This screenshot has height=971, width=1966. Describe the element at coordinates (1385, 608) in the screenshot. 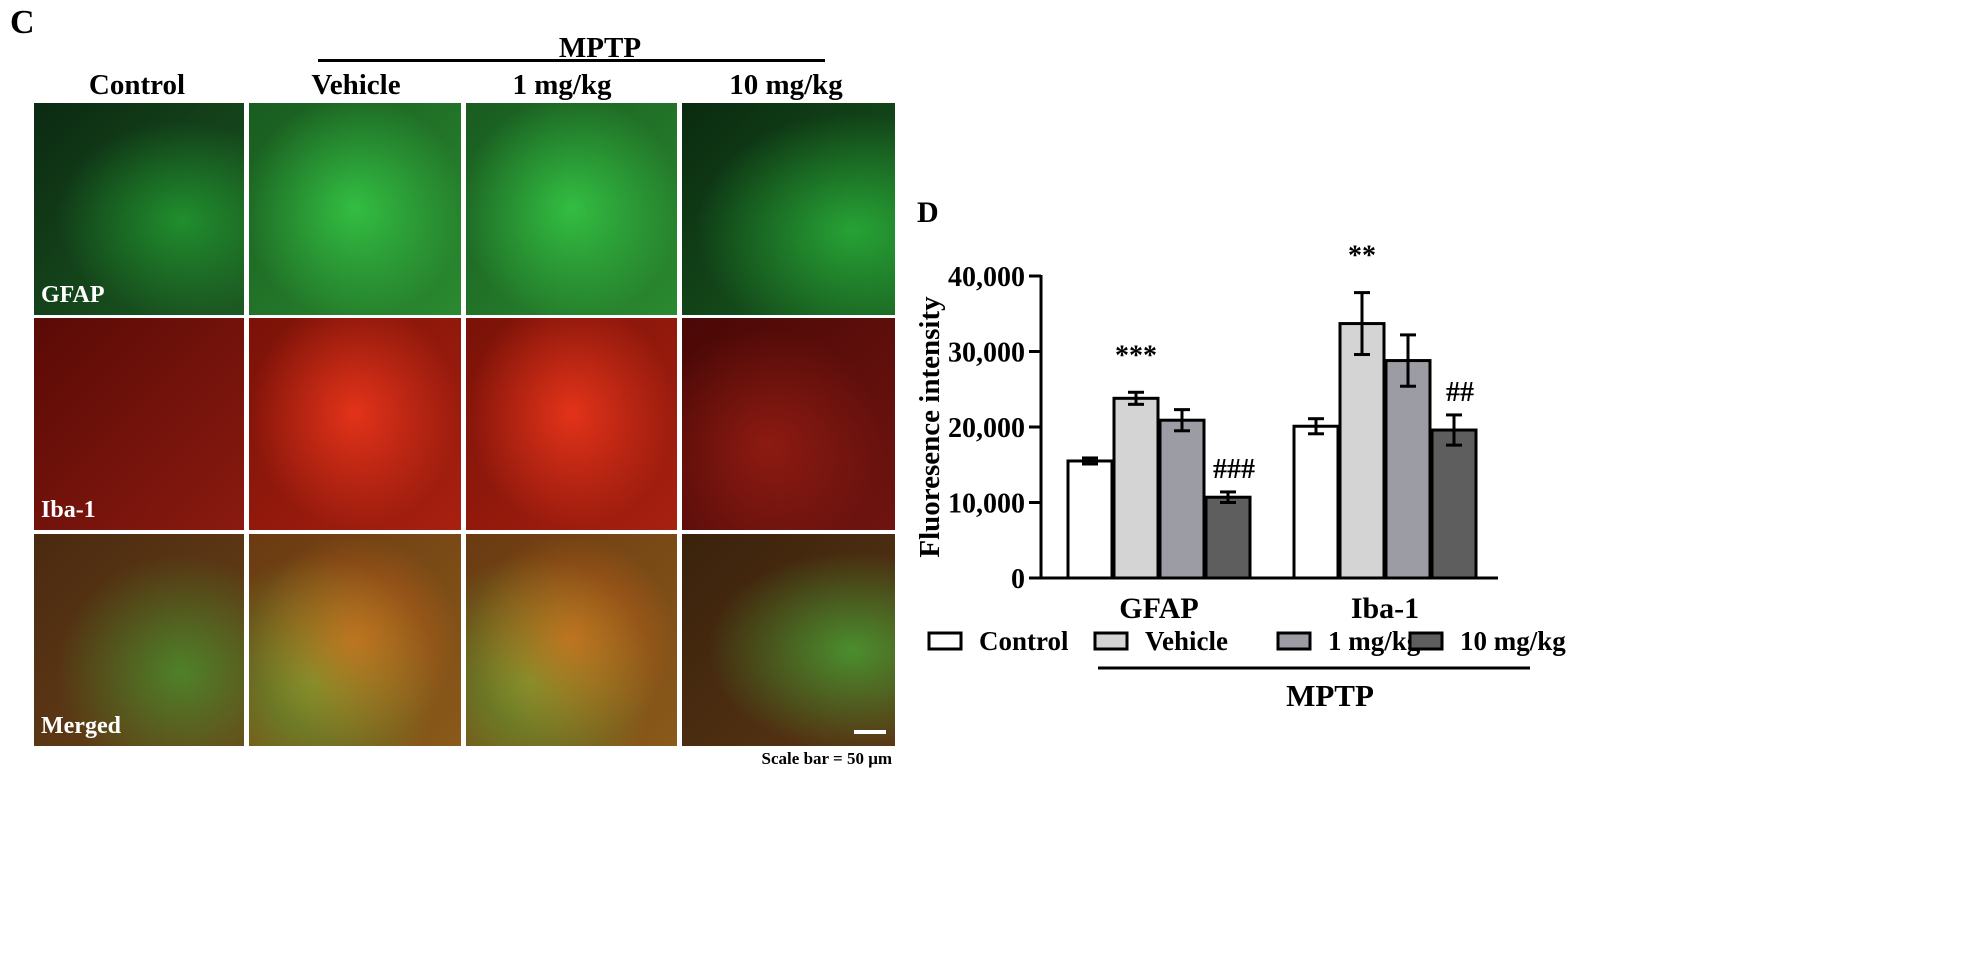

I see `x-tick-label-iba-1: Iba-1` at that location.